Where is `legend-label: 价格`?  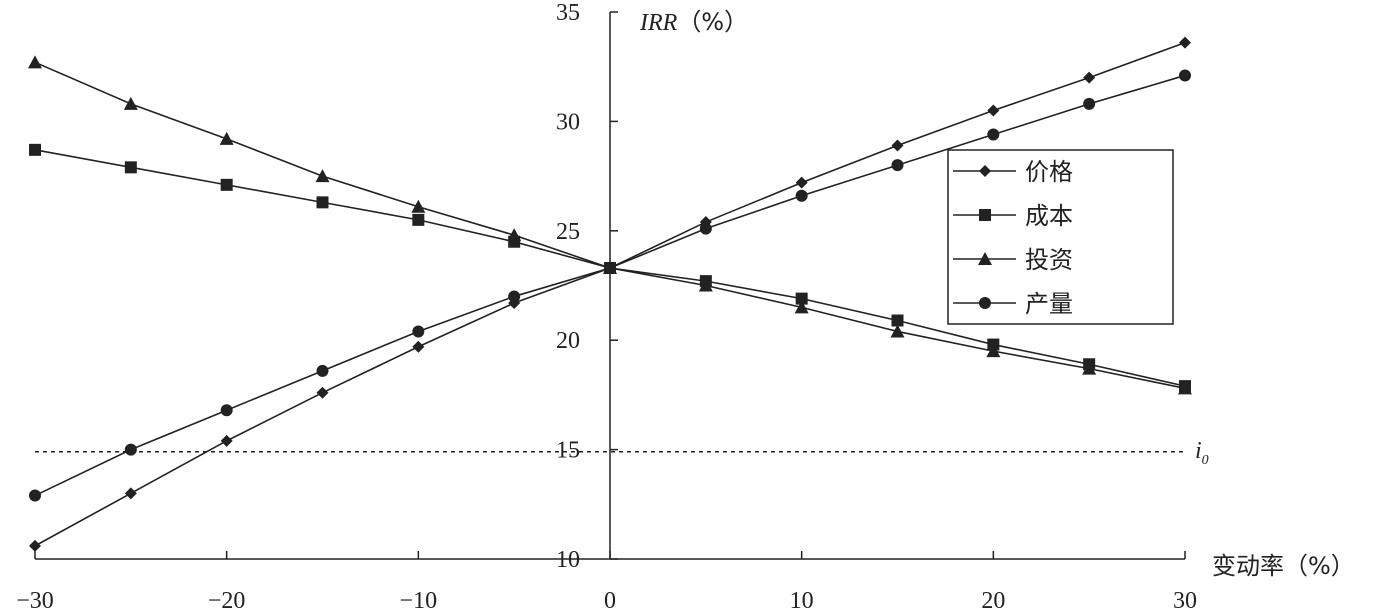 legend-label: 价格 is located at coordinates (1049, 172).